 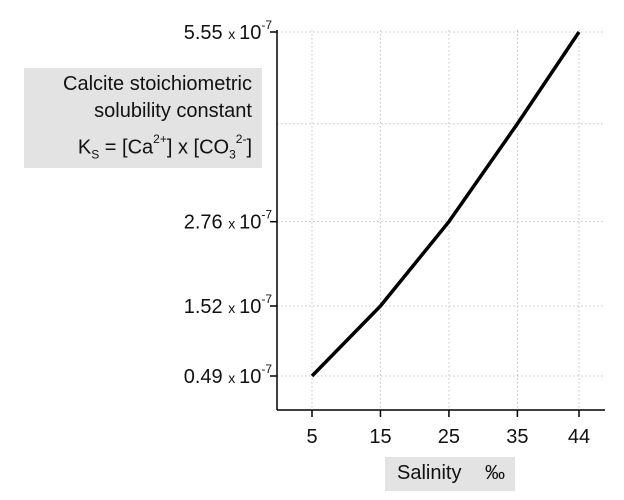 What do you see at coordinates (228, 221) in the screenshot?
I see `y-tick-label: 2.76 x 10⁻⁷` at bounding box center [228, 221].